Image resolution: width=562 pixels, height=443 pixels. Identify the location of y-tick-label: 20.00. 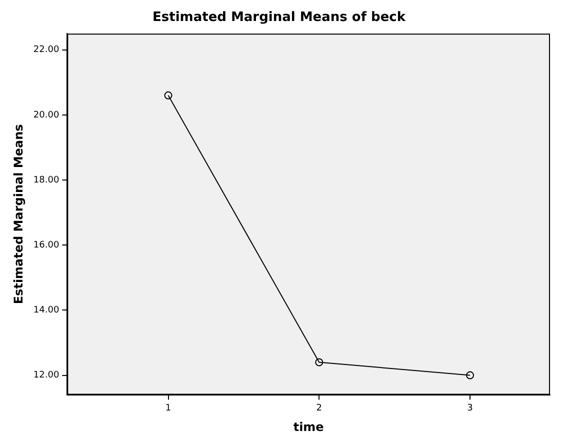
(46, 115).